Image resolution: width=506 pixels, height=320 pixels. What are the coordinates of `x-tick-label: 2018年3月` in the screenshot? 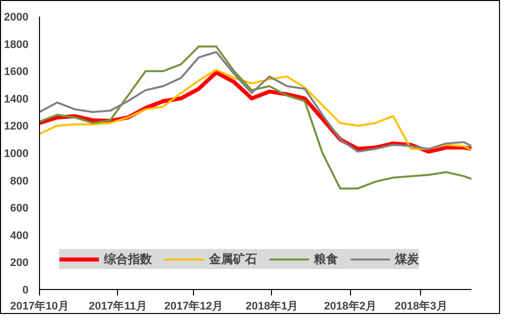 It's located at (421, 306).